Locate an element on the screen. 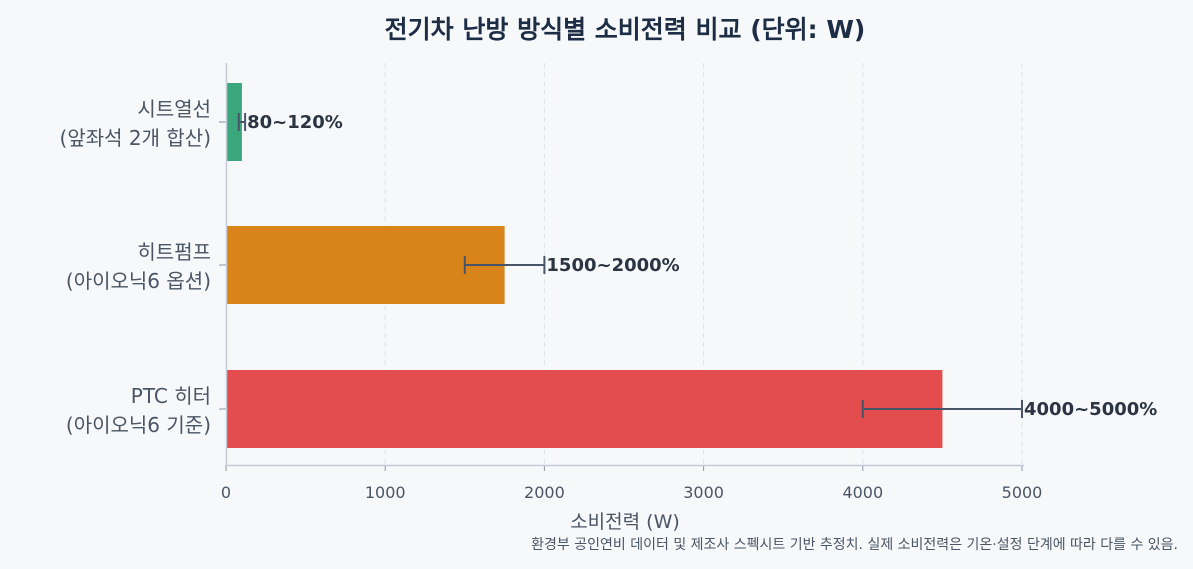 The width and height of the screenshot is (1193, 569). y-tick-label: PTC 히터 is located at coordinates (171, 396).